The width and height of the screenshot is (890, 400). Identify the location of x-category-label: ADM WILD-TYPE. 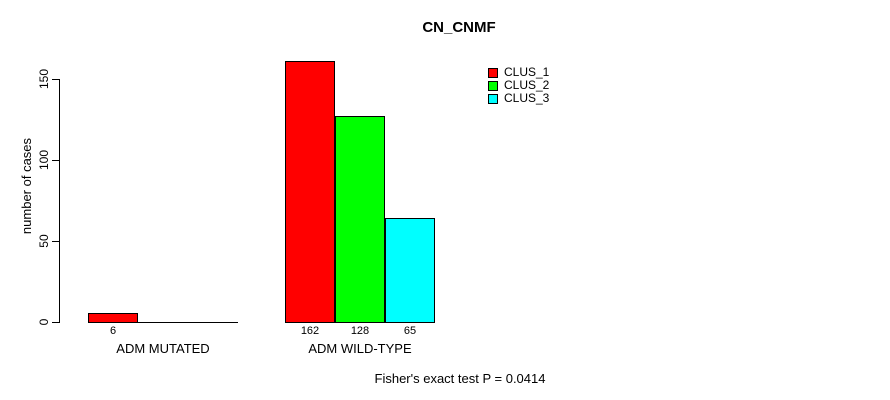
(360, 348).